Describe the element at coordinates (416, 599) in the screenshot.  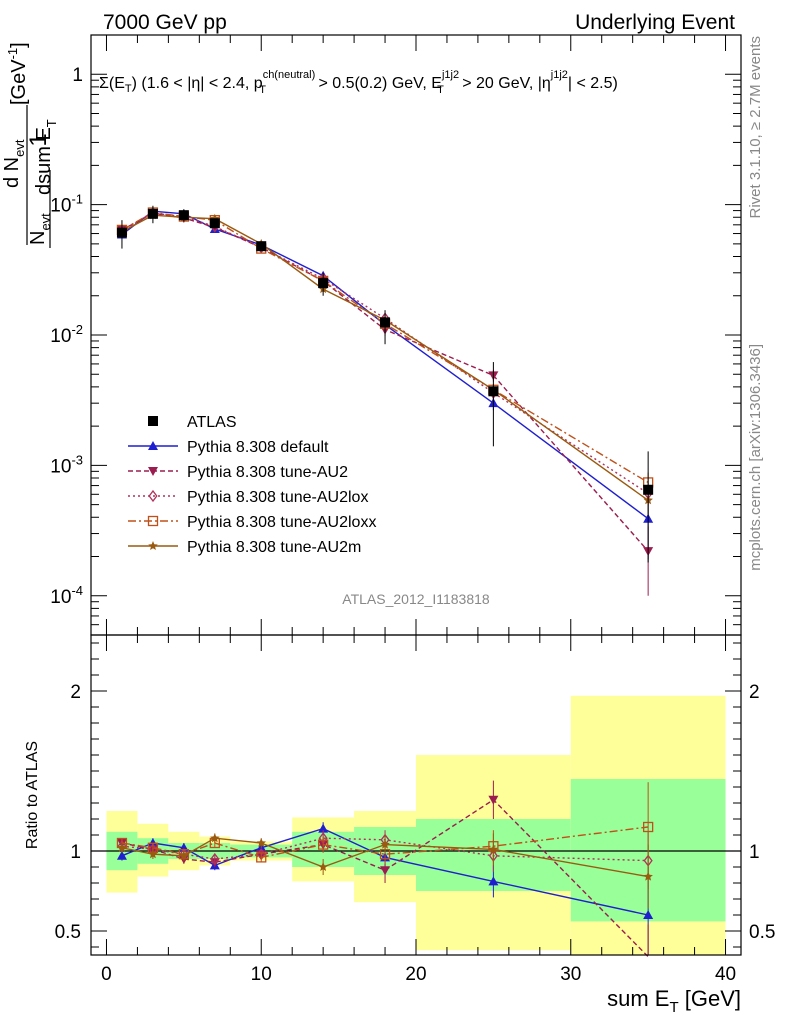
I see `watermark: ATLAS_2012_I1183818` at that location.